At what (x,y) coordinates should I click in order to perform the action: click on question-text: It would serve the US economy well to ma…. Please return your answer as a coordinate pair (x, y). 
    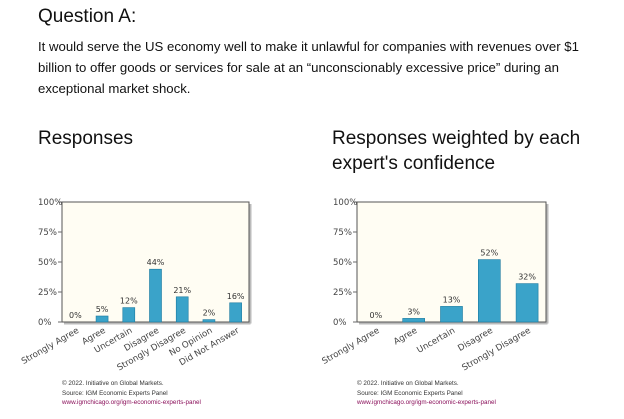
    Looking at the image, I should click on (308, 67).